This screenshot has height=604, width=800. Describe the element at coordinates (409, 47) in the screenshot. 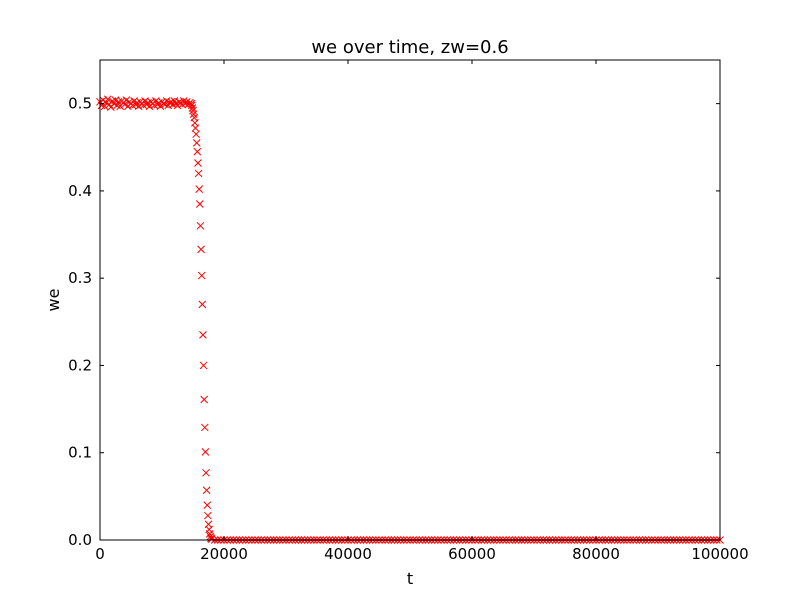

I see `chart-title: we over time, zw=0.6` at that location.